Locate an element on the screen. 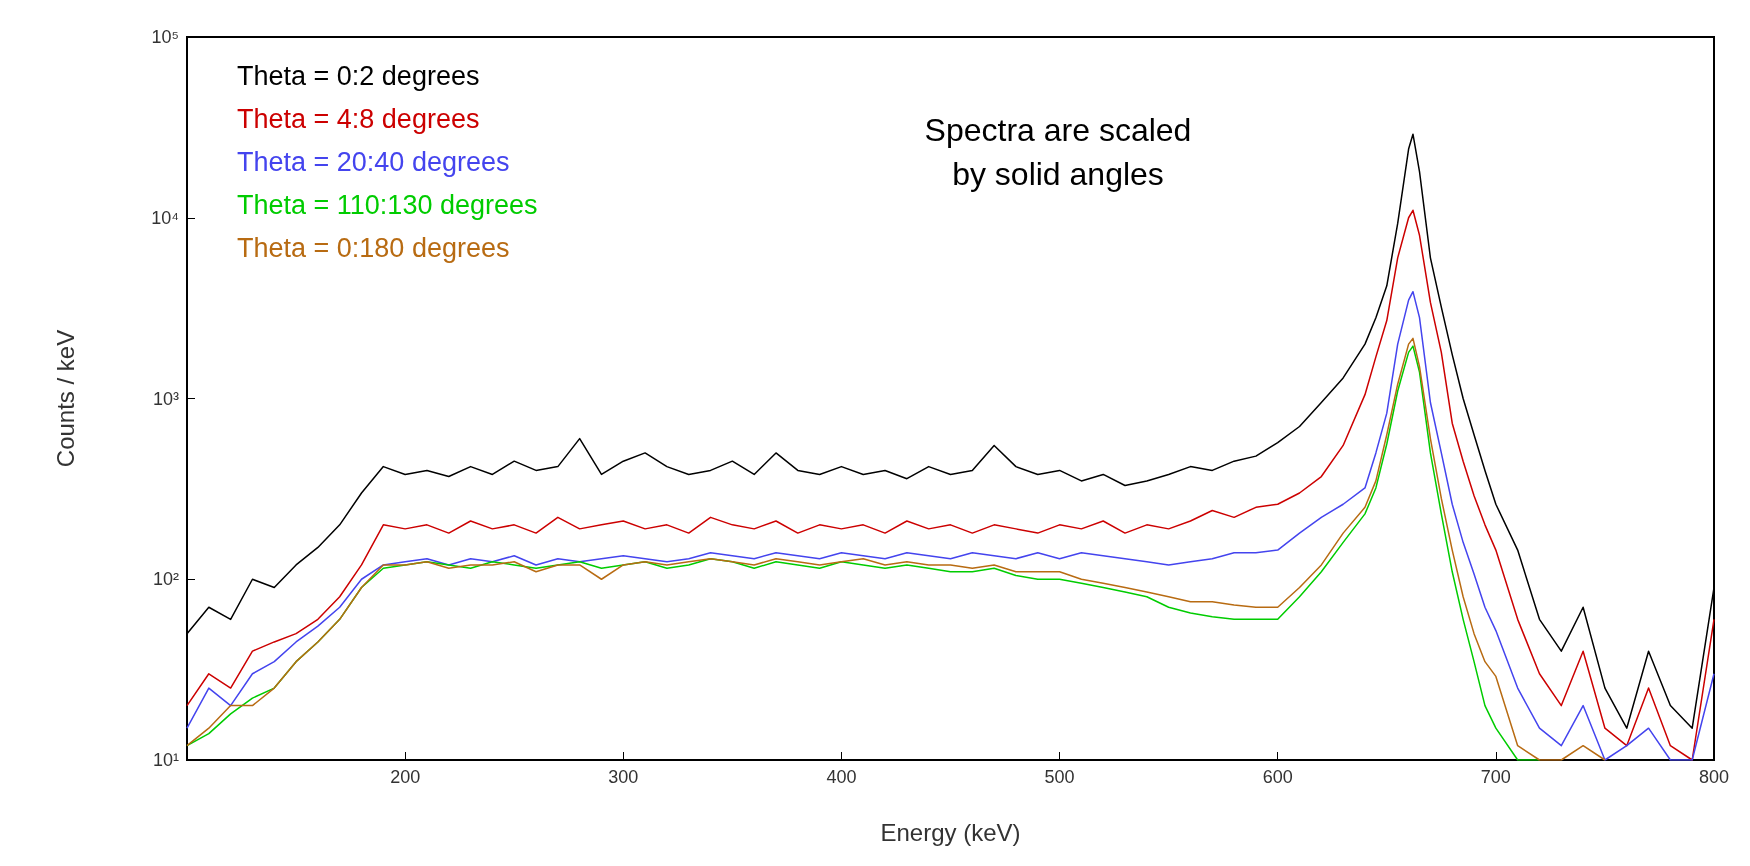 The height and width of the screenshot is (866, 1750). x-tick-label: 700 is located at coordinates (1495, 777).